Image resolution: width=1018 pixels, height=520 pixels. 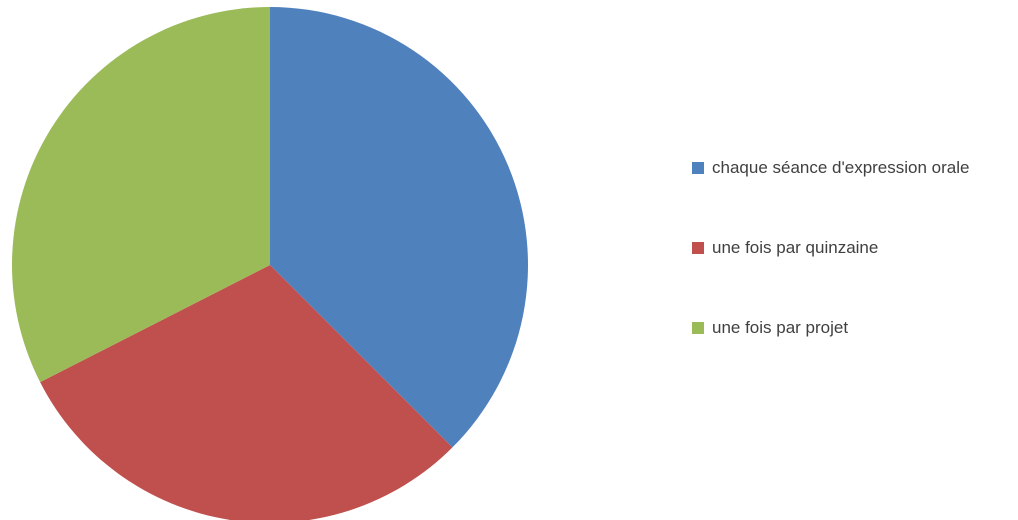 I want to click on legend-label: chaque séance d'expression orale, so click(x=841, y=167).